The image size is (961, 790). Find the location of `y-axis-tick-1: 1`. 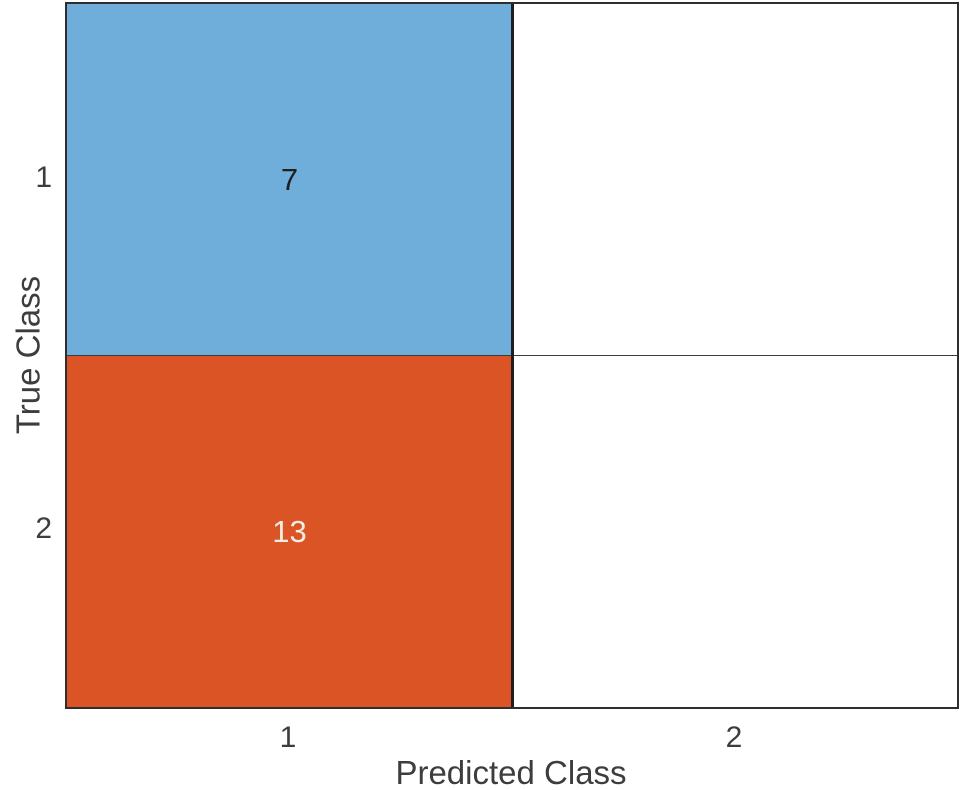

y-axis-tick-1: 1 is located at coordinates (43, 177).